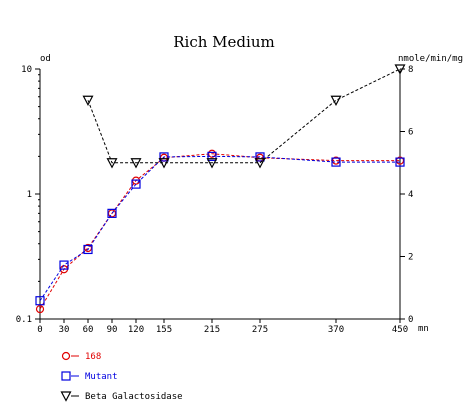  Describe the element at coordinates (423, 329) in the screenshot. I see `x-axis-label: mn` at that location.